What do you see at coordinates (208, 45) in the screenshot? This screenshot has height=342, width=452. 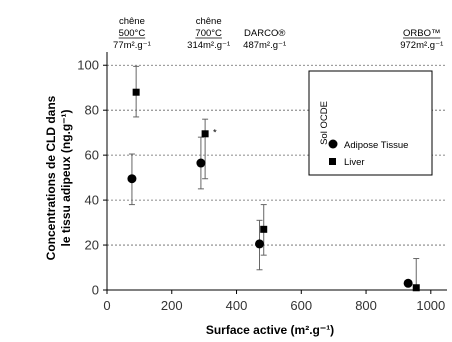 I see `annotation-text: 314m².g⁻¹` at bounding box center [208, 45].